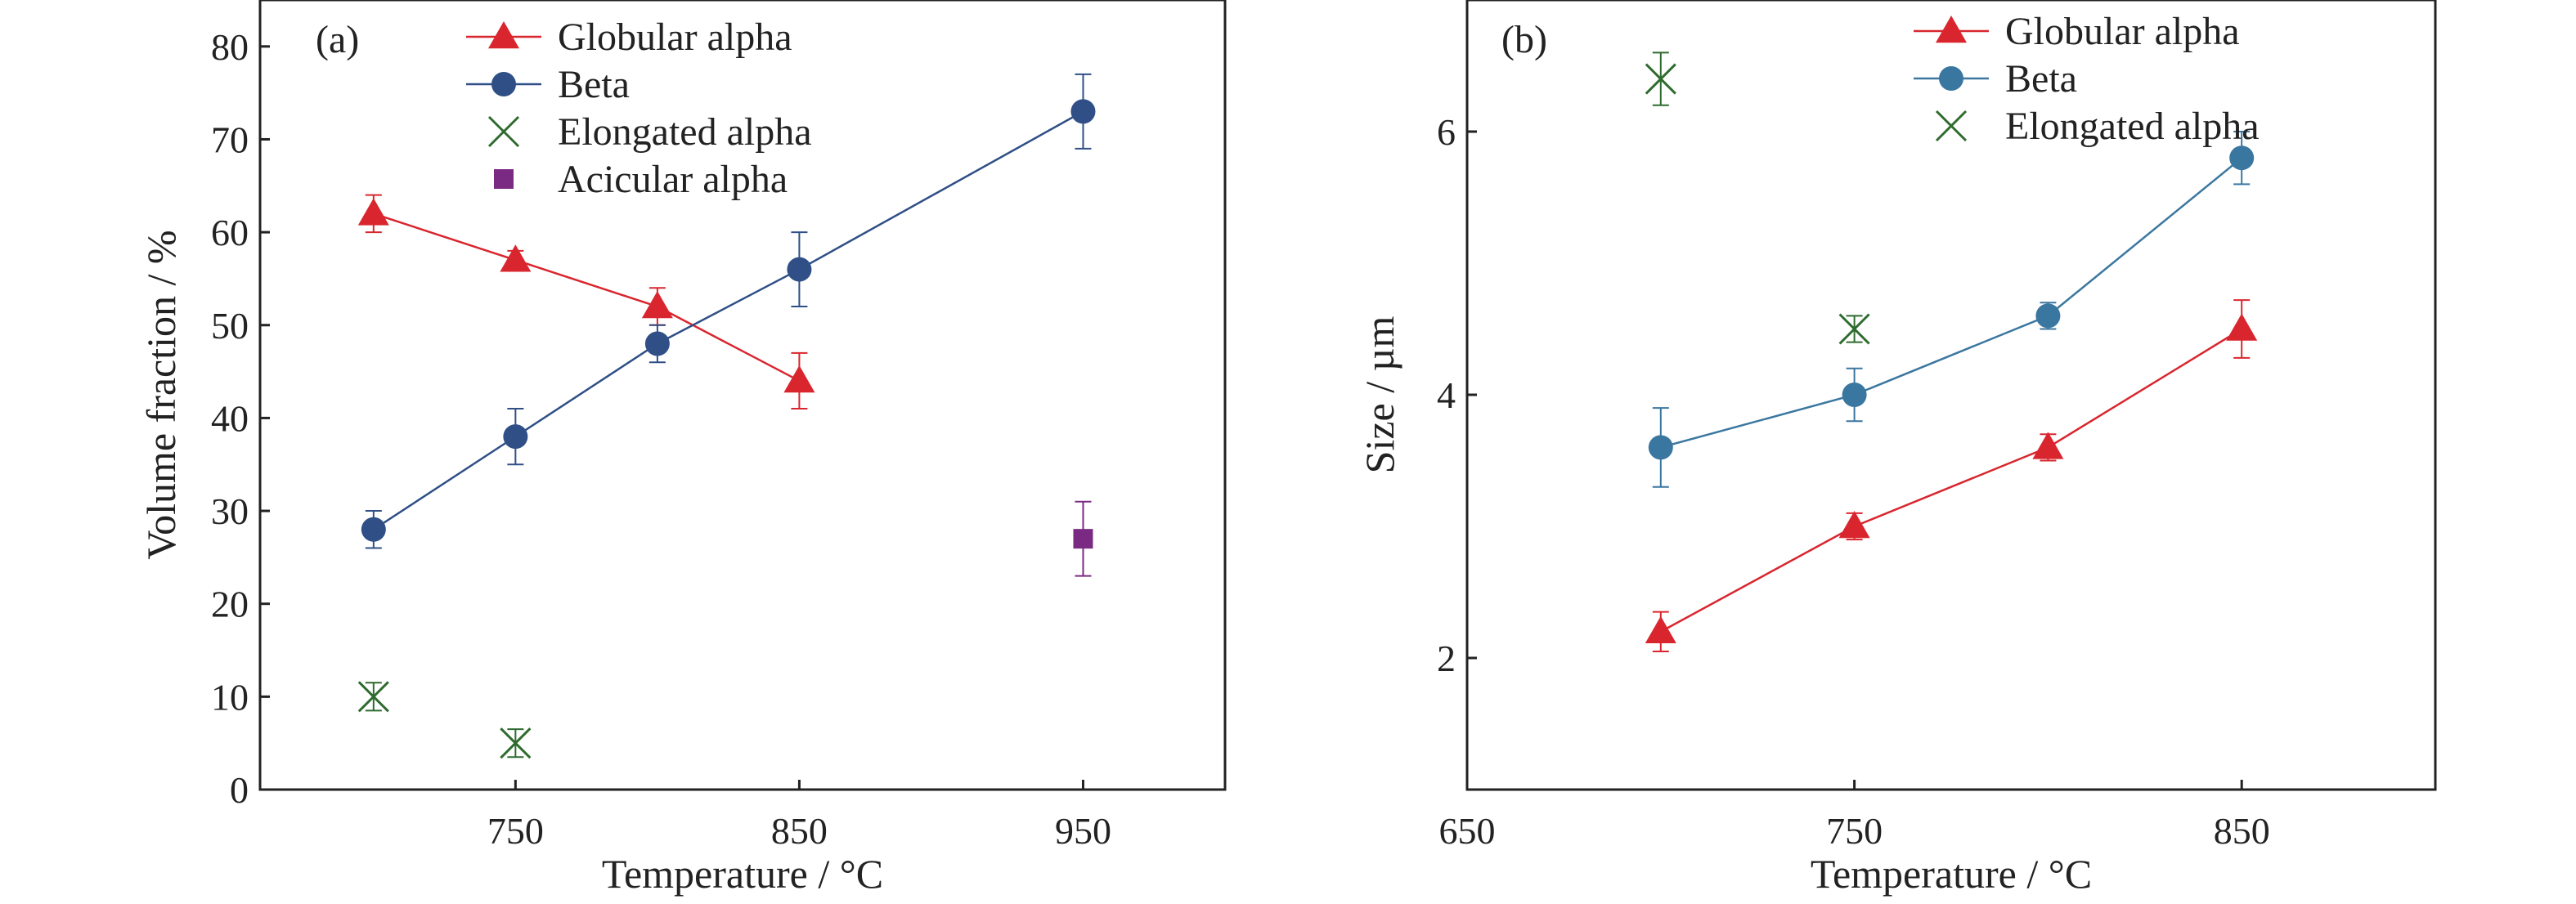 The width and height of the screenshot is (2576, 904). I want to click on panel-b-label: (b), so click(1524, 39).